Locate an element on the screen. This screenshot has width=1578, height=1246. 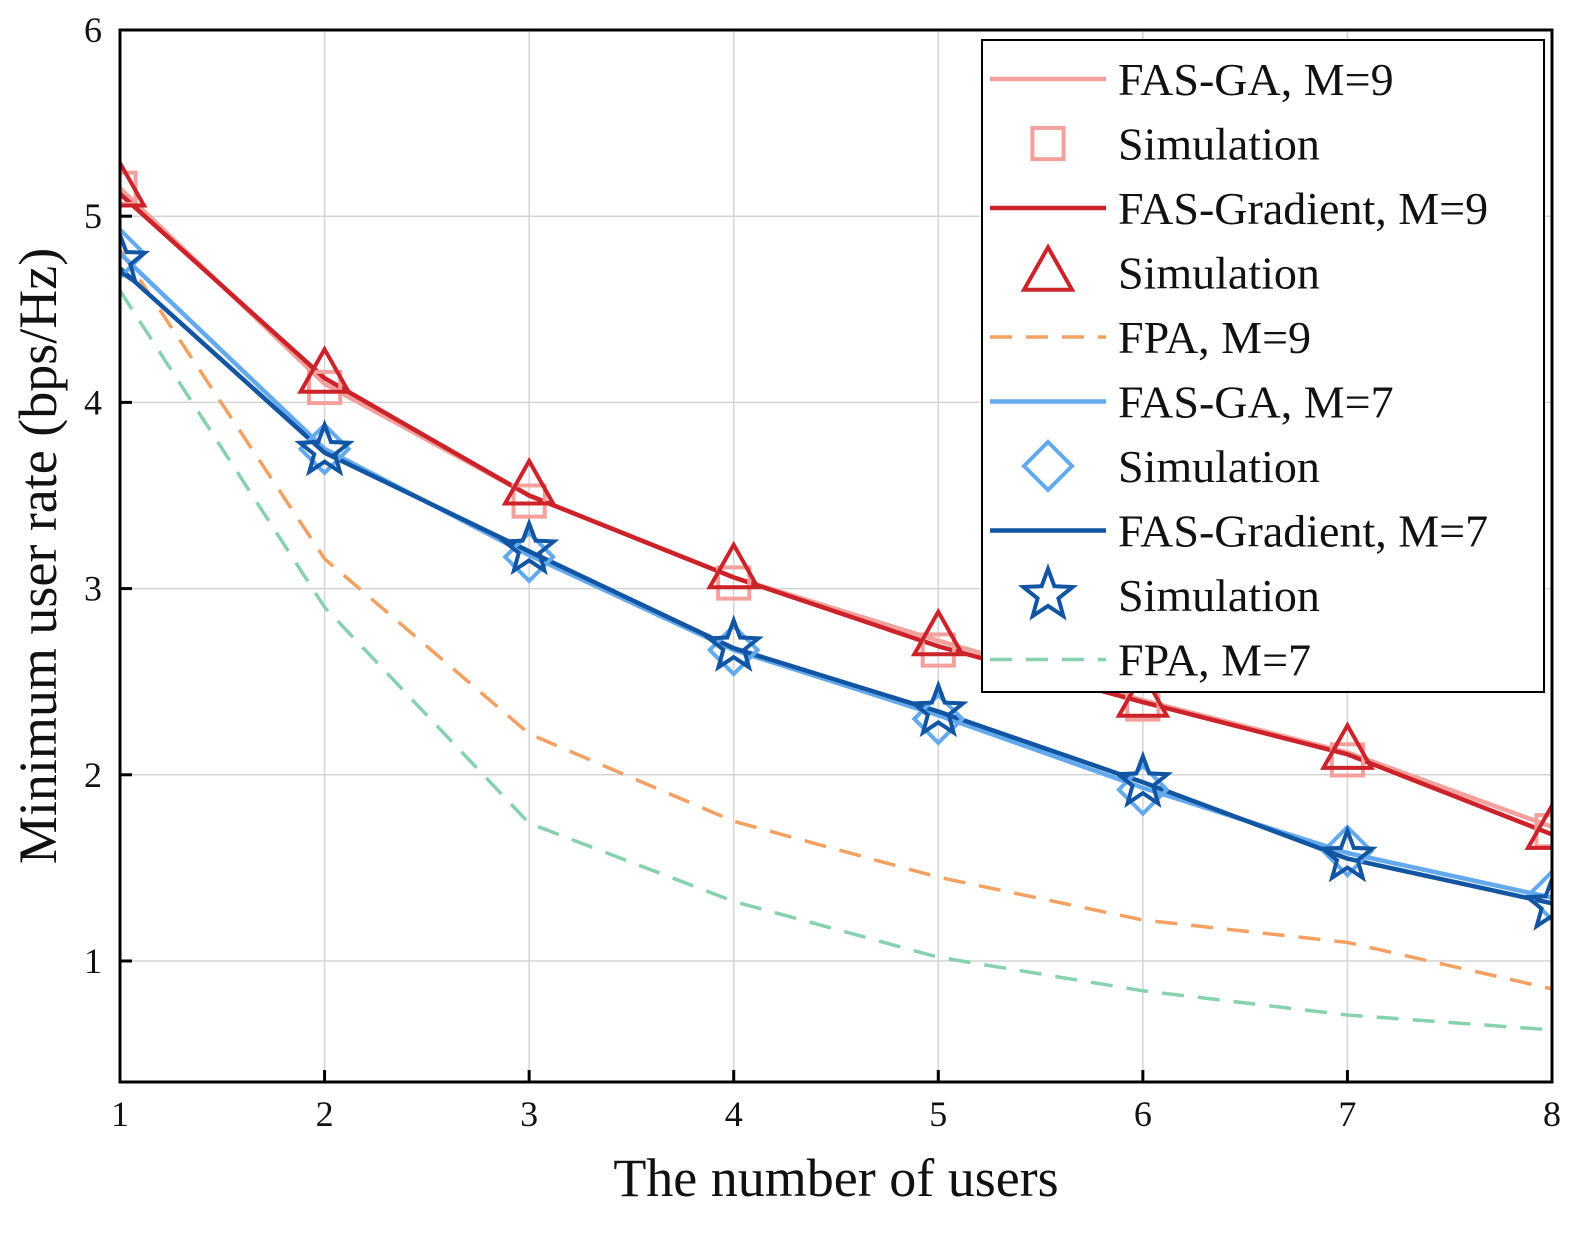
y-tick-label: 4 is located at coordinates (93, 402).